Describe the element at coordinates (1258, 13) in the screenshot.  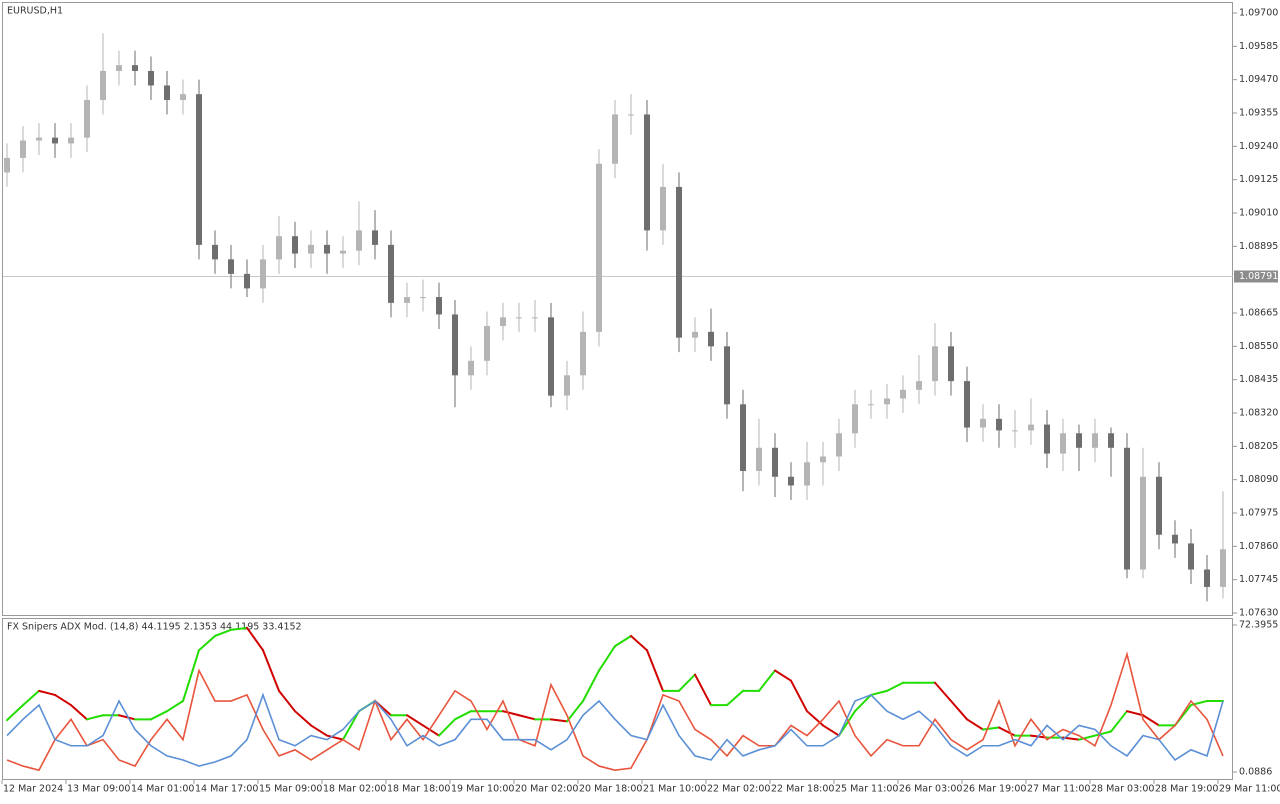
I see `y-tick-label: 1.09700` at that location.